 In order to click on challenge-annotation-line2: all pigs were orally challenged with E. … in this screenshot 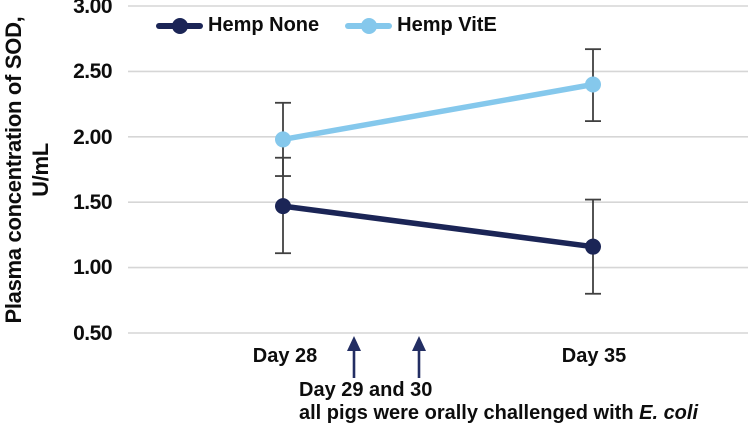, I will do `click(498, 413)`.